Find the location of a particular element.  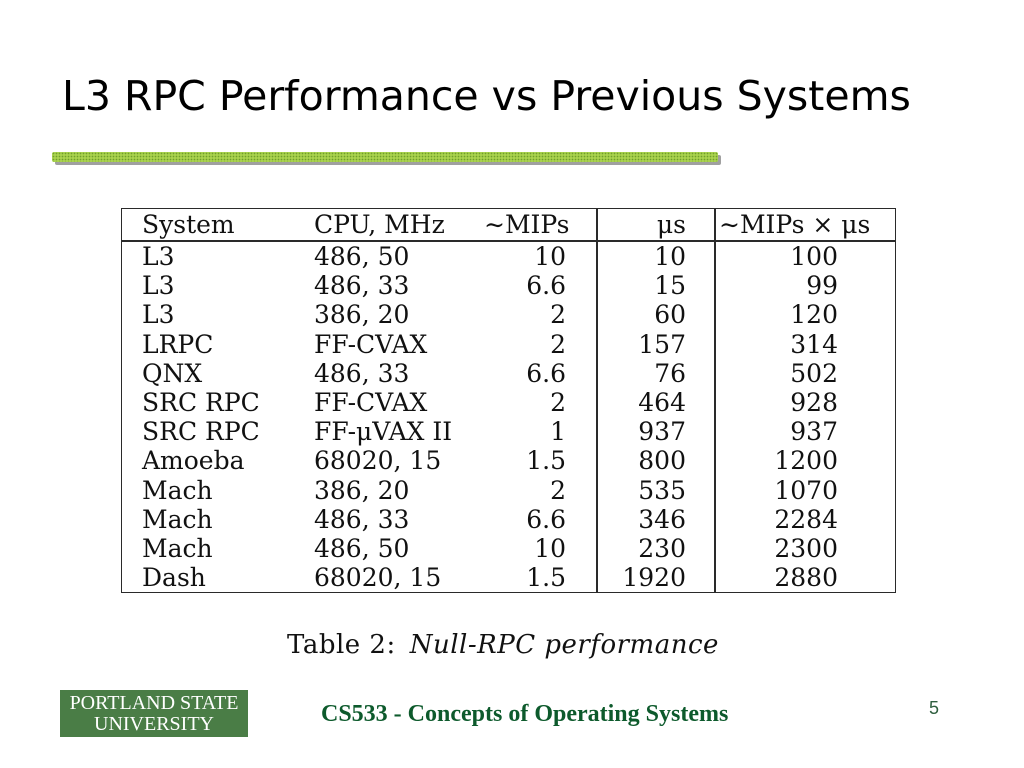

cell-microseconds: 60 is located at coordinates (670, 315).